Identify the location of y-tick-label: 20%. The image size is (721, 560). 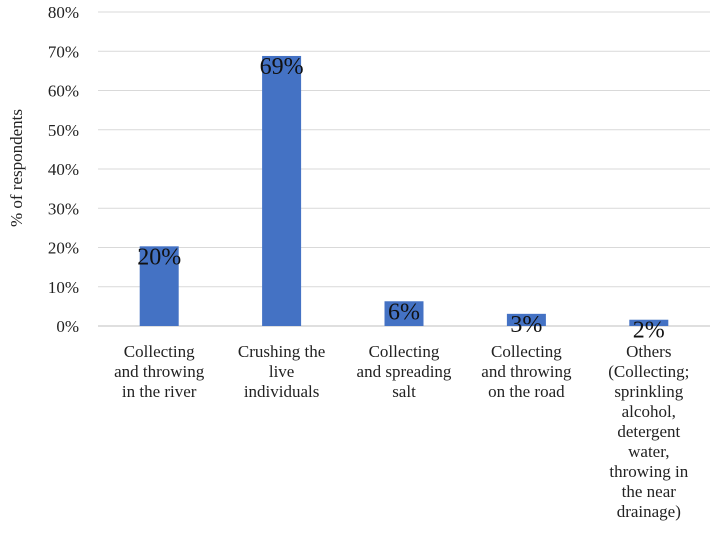
(63, 248).